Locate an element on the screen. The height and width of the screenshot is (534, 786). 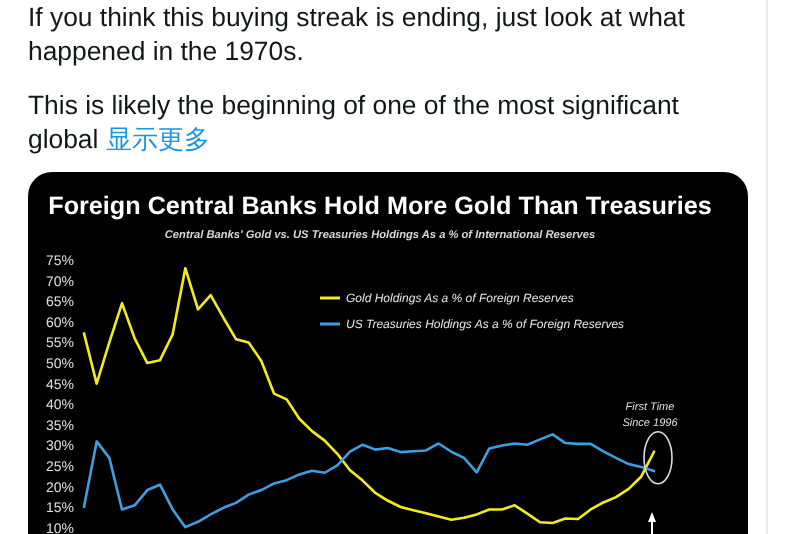
text: global is located at coordinates (63, 139).